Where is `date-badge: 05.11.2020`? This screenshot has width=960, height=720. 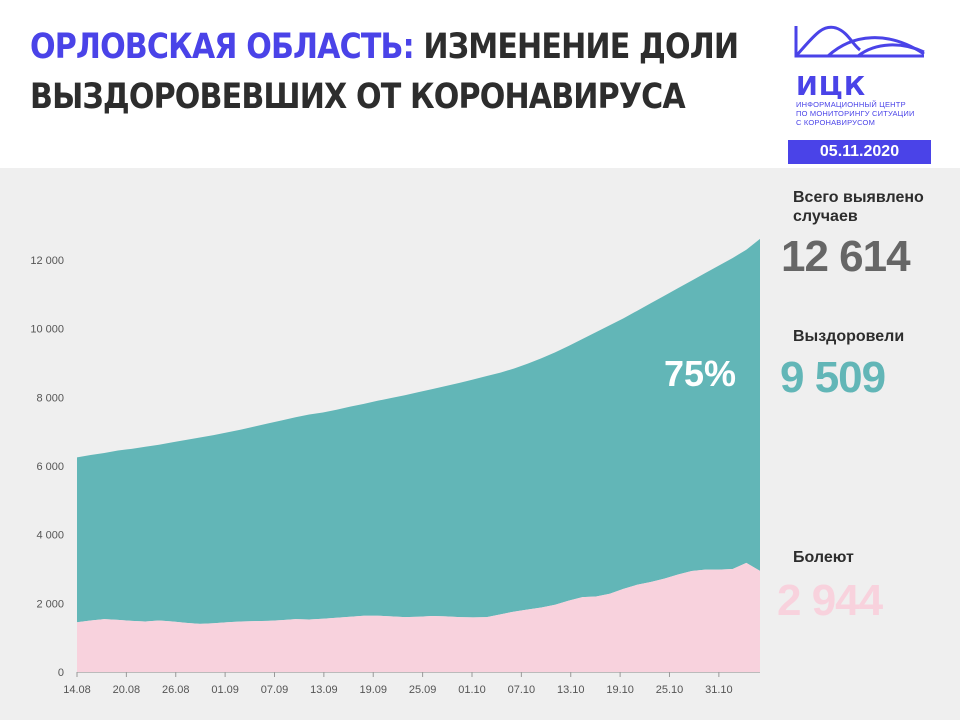 date-badge: 05.11.2020 is located at coordinates (859, 152).